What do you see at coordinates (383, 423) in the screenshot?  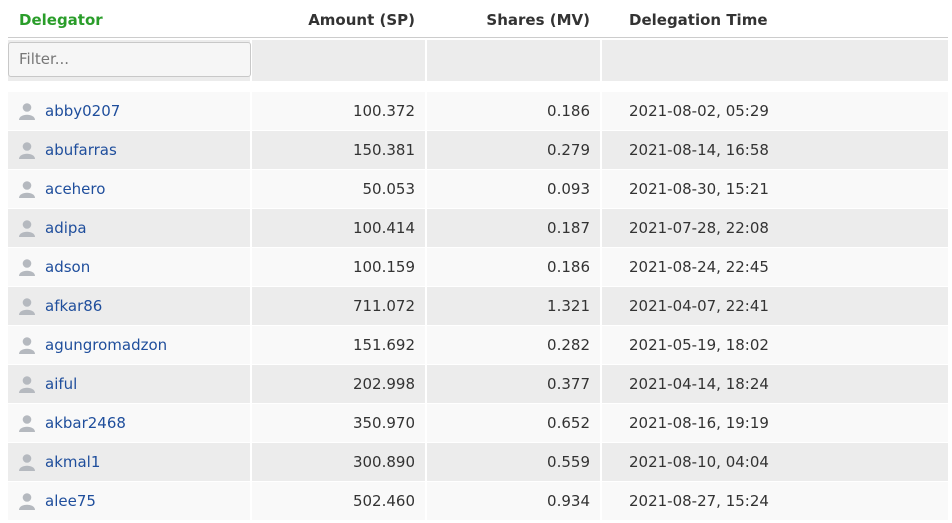 I see `amount: 350.970` at bounding box center [383, 423].